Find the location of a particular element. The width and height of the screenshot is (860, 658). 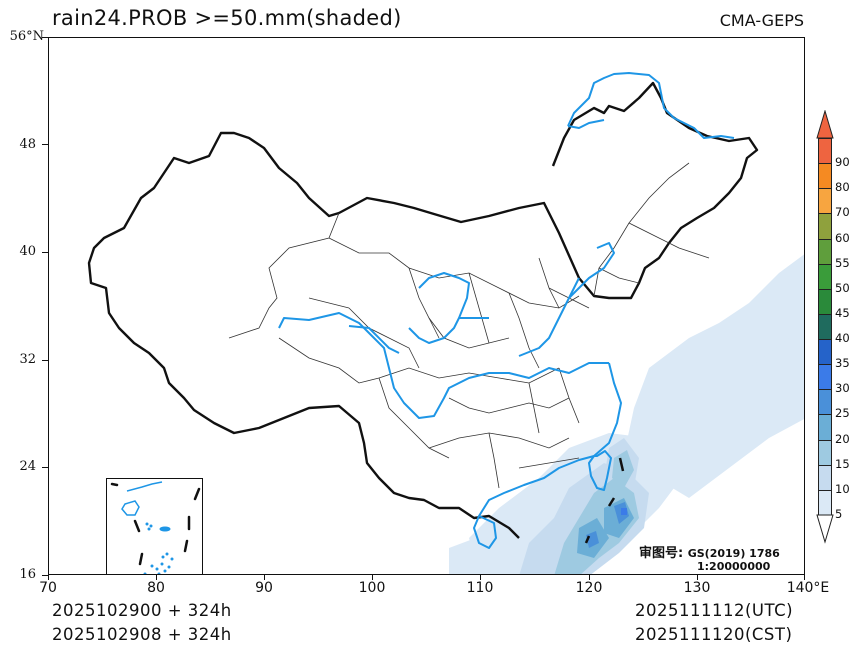

x-tick-label: 110 is located at coordinates (480, 588).